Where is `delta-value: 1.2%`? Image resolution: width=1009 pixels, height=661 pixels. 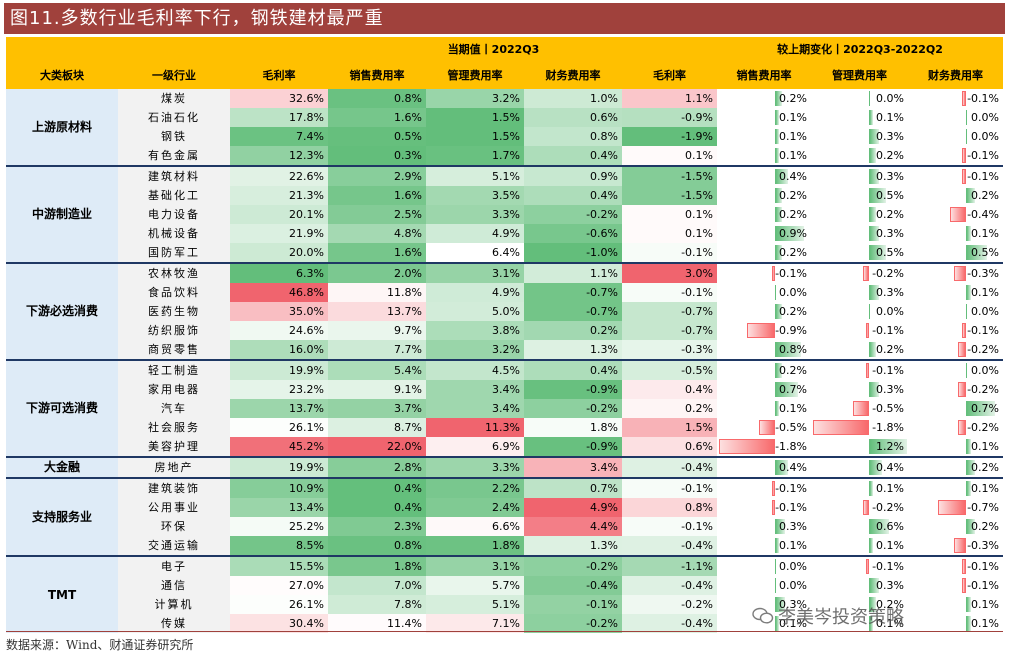
delta-value: 1.2% is located at coordinates (890, 446).